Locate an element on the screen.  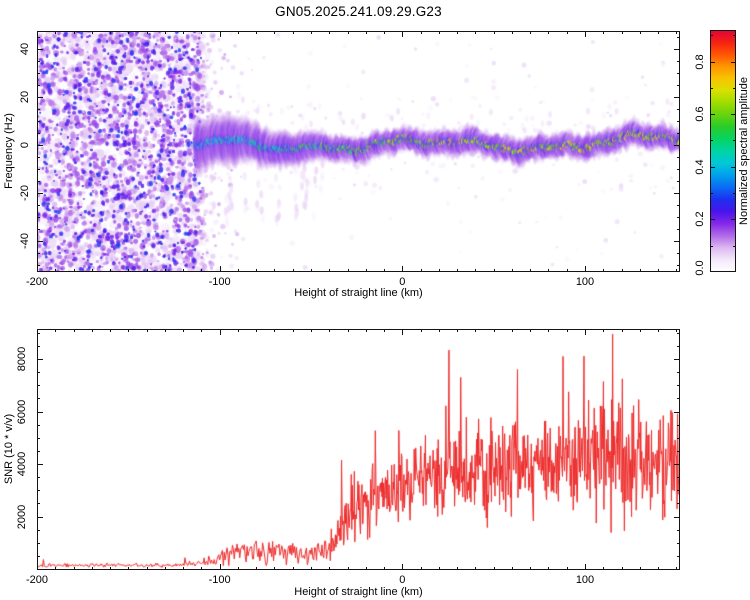
frequency-axis-label: Frequency (Hz) is located at coordinates (9, 151).